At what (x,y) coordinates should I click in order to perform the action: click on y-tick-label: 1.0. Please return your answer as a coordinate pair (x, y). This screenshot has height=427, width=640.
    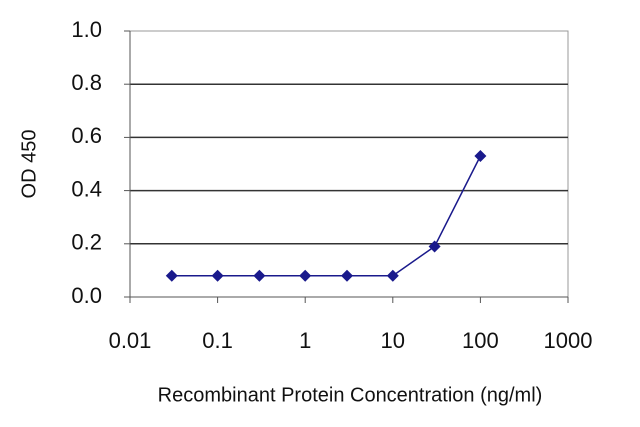
    Looking at the image, I should click on (86, 29).